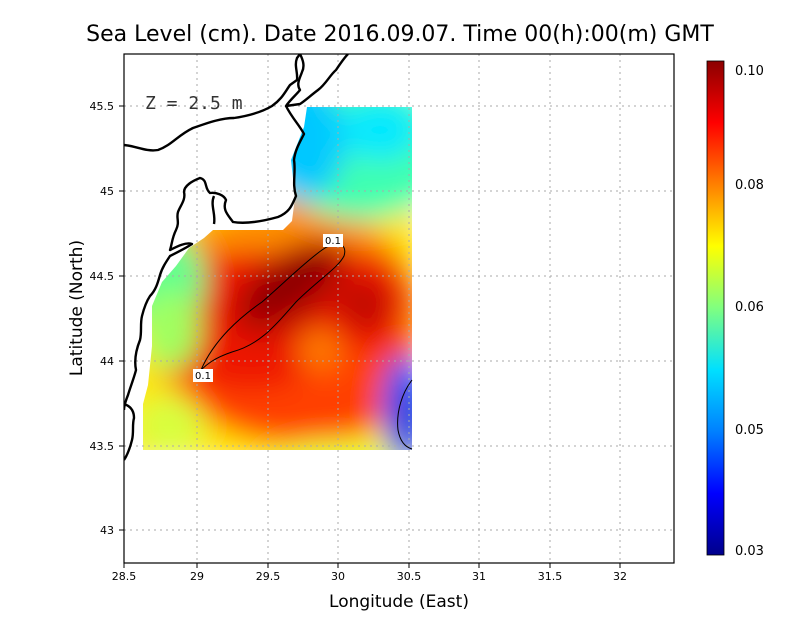 The height and width of the screenshot is (618, 800). What do you see at coordinates (749, 185) in the screenshot?
I see `colorbar-tick-label: 0.08` at bounding box center [749, 185].